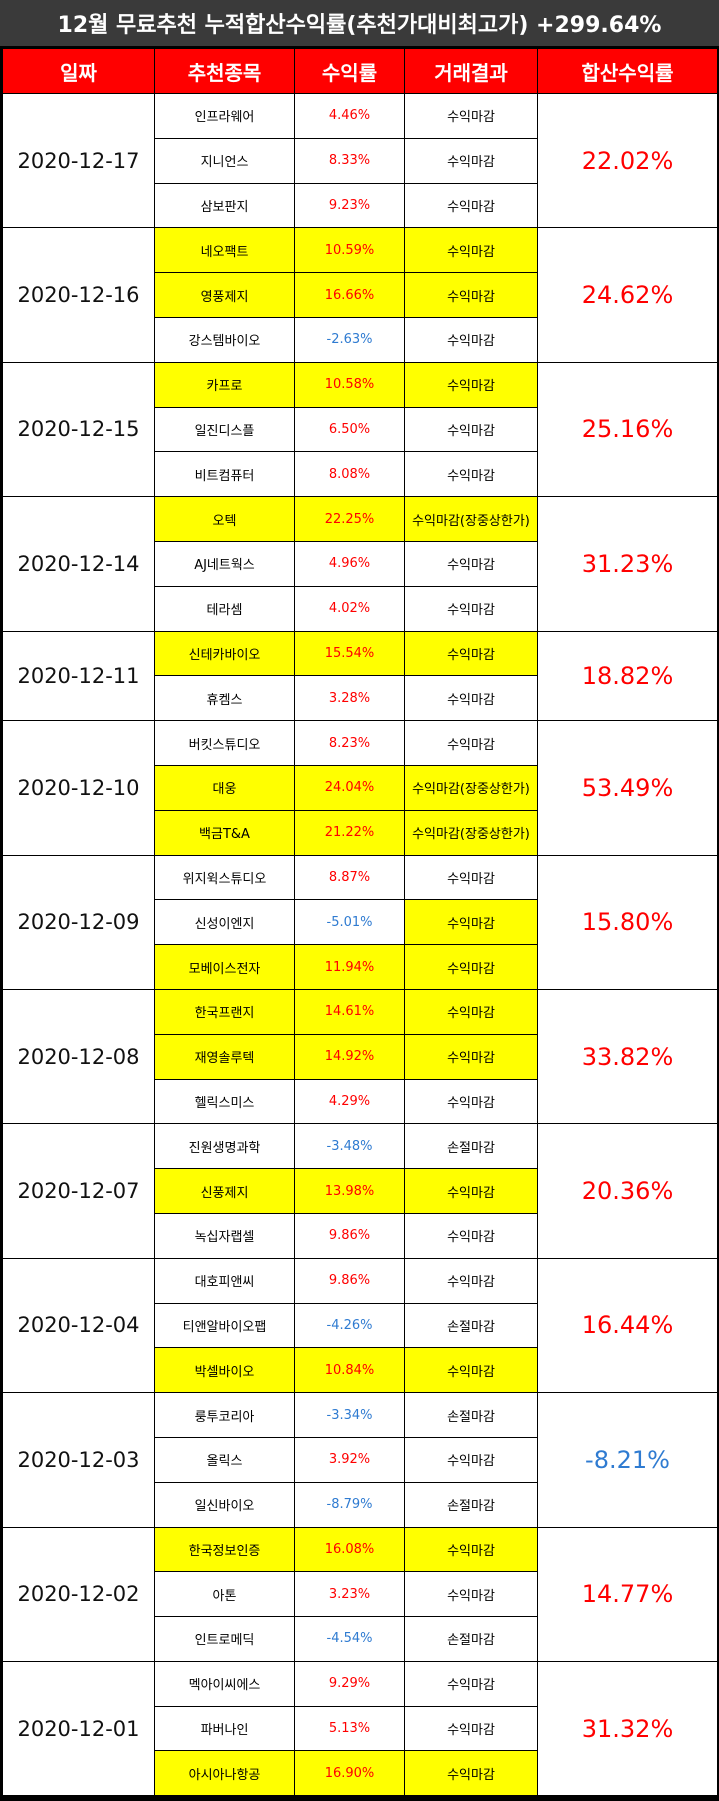 This screenshot has width=719, height=1801. Describe the element at coordinates (78, 160) in the screenshot. I see `date-cell: 2020-12-17` at that location.